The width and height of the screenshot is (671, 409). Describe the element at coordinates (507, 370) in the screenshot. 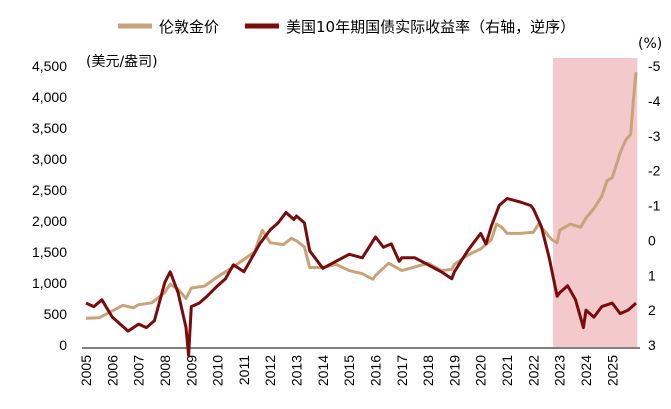

I see `x-axis-tick-label: 2021` at that location.